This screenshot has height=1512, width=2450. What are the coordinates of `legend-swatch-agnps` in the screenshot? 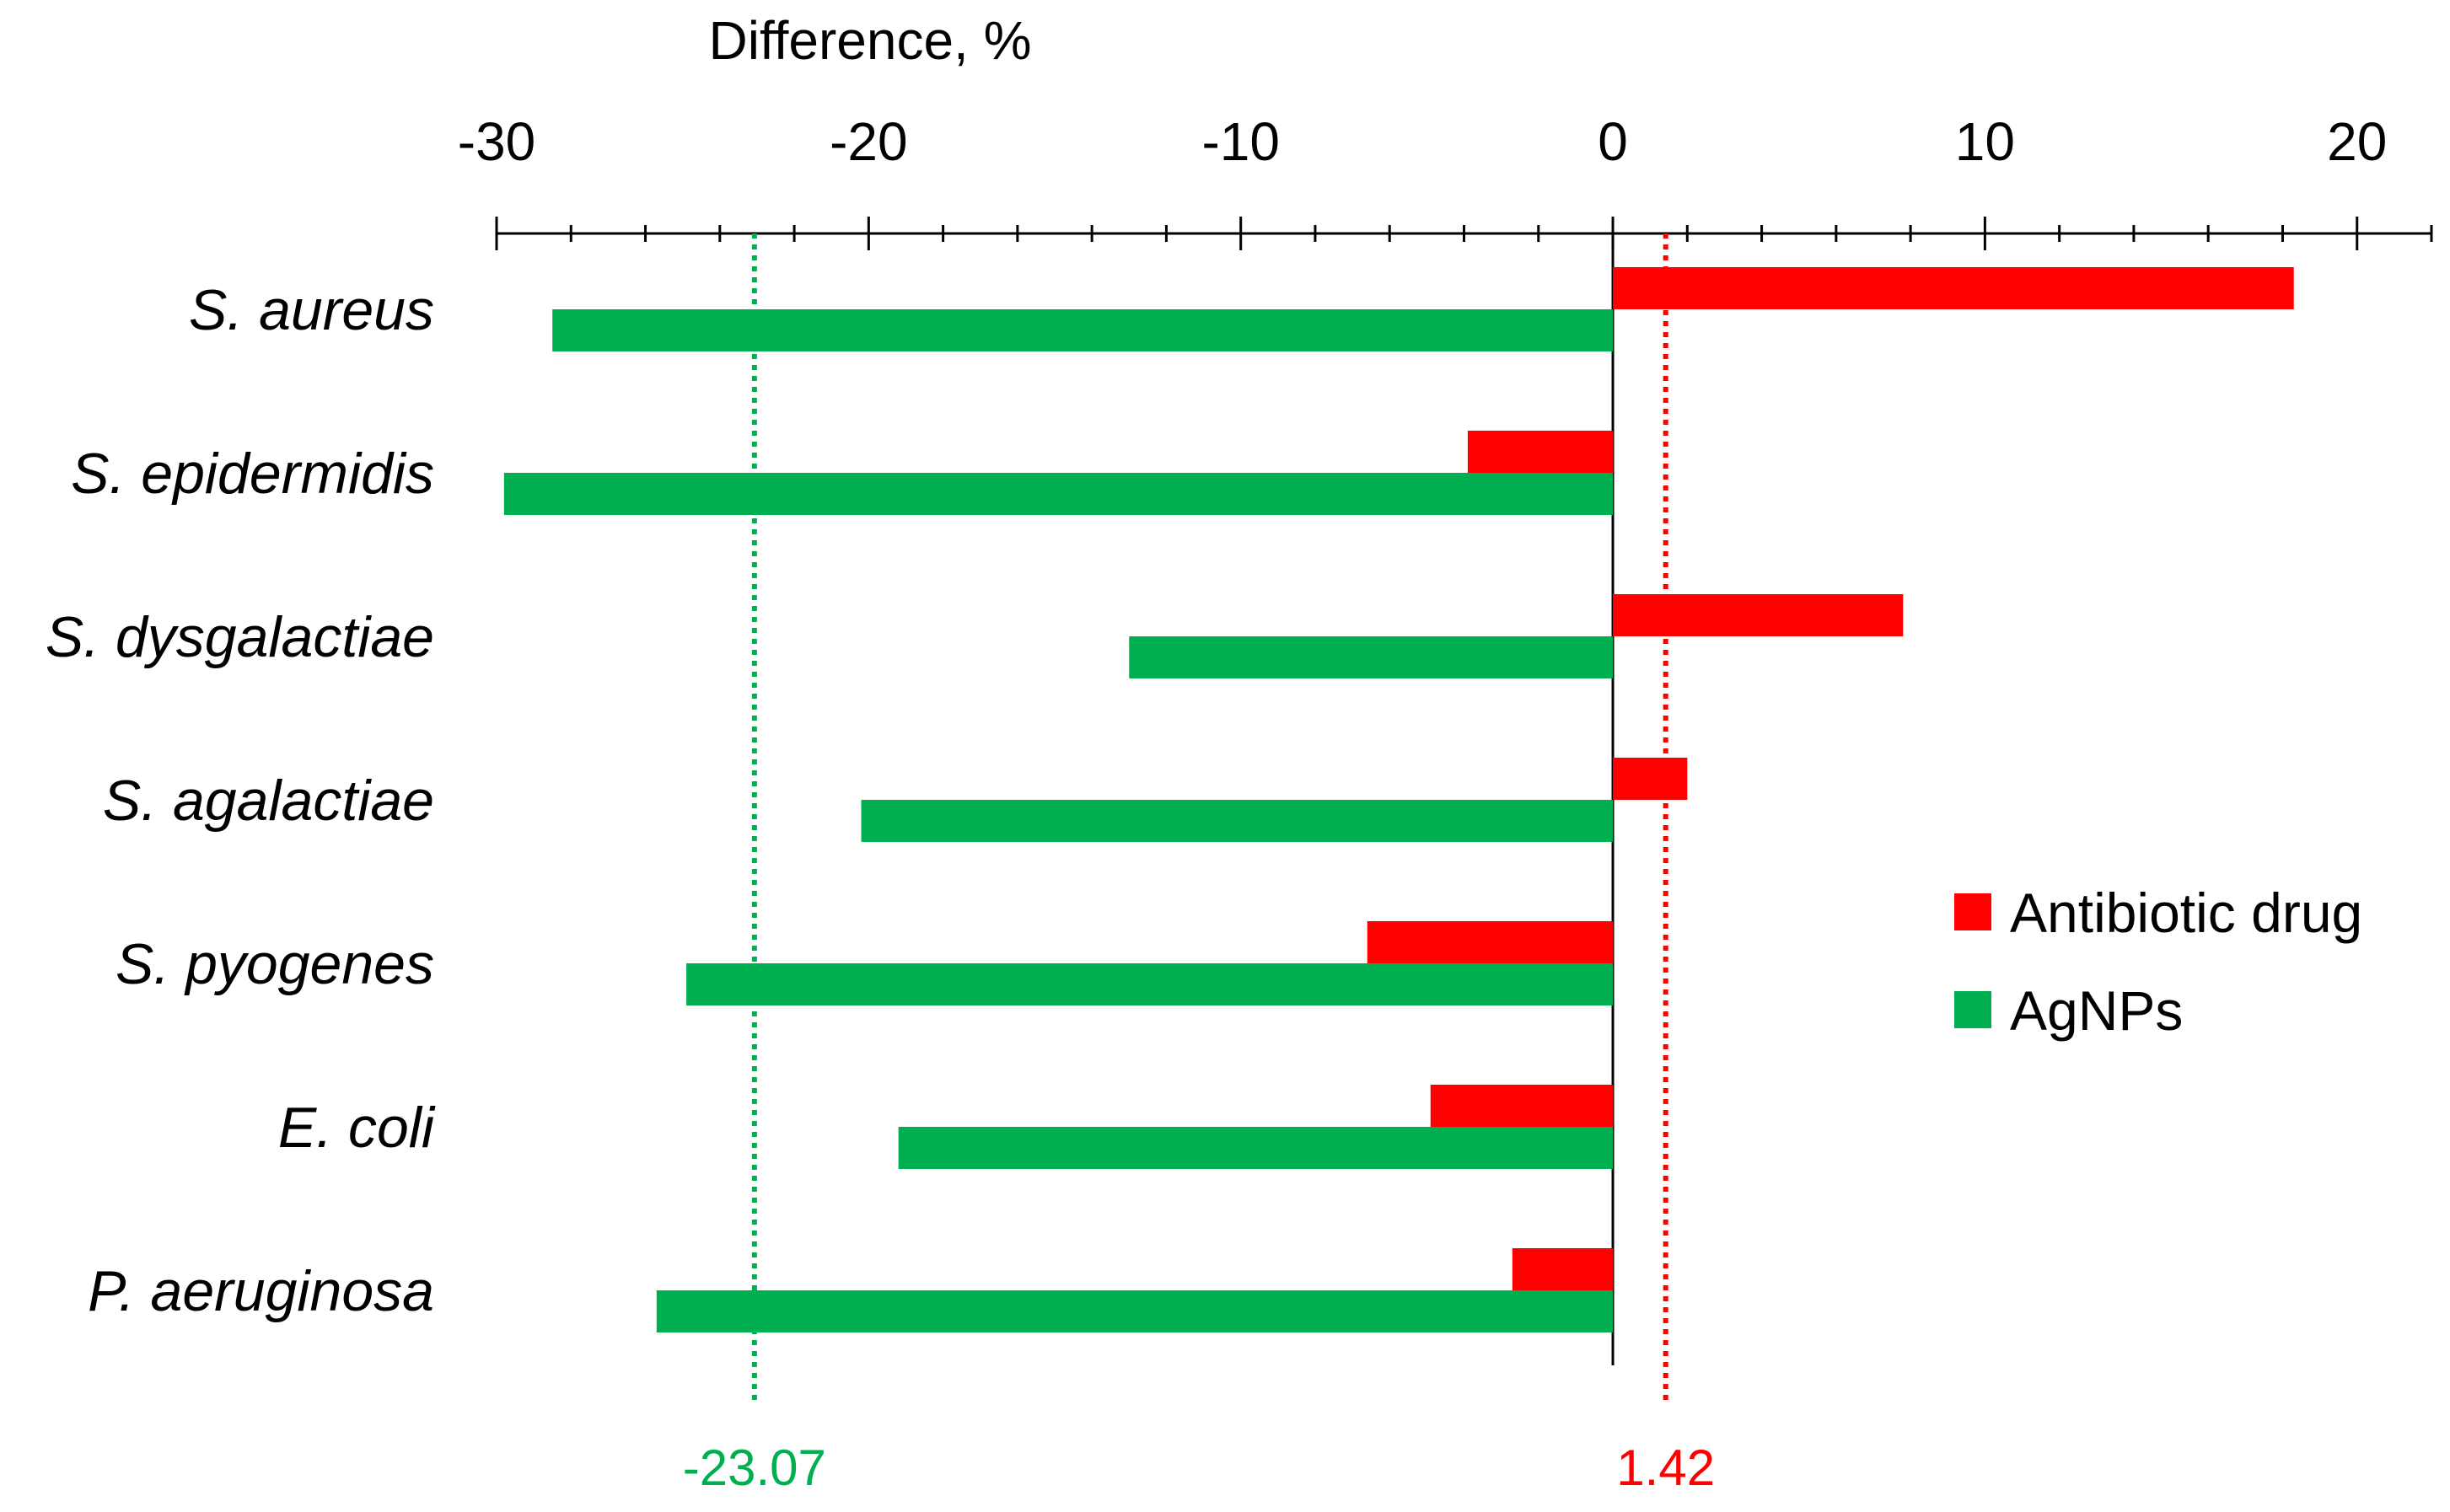 It's located at (1972, 1009).